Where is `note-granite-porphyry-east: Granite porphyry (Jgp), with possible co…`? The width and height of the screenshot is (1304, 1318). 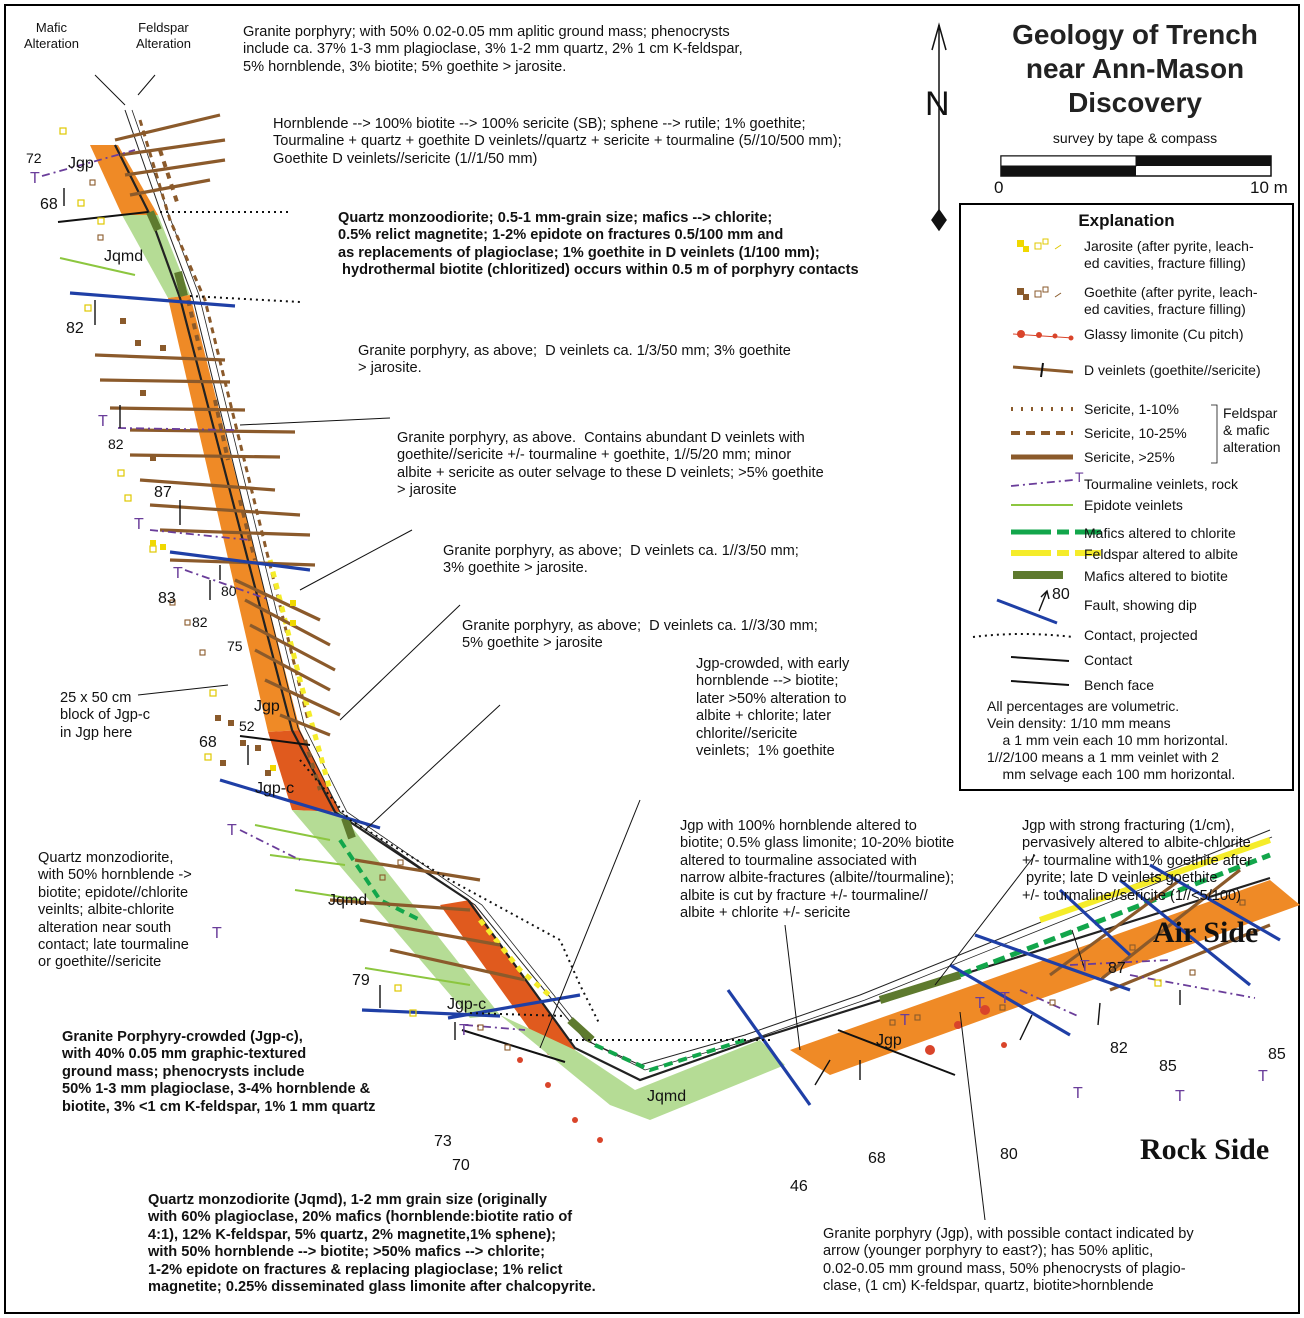 note-granite-porphyry-east: Granite porphyry (Jgp), with possible co… is located at coordinates (1008, 1260).